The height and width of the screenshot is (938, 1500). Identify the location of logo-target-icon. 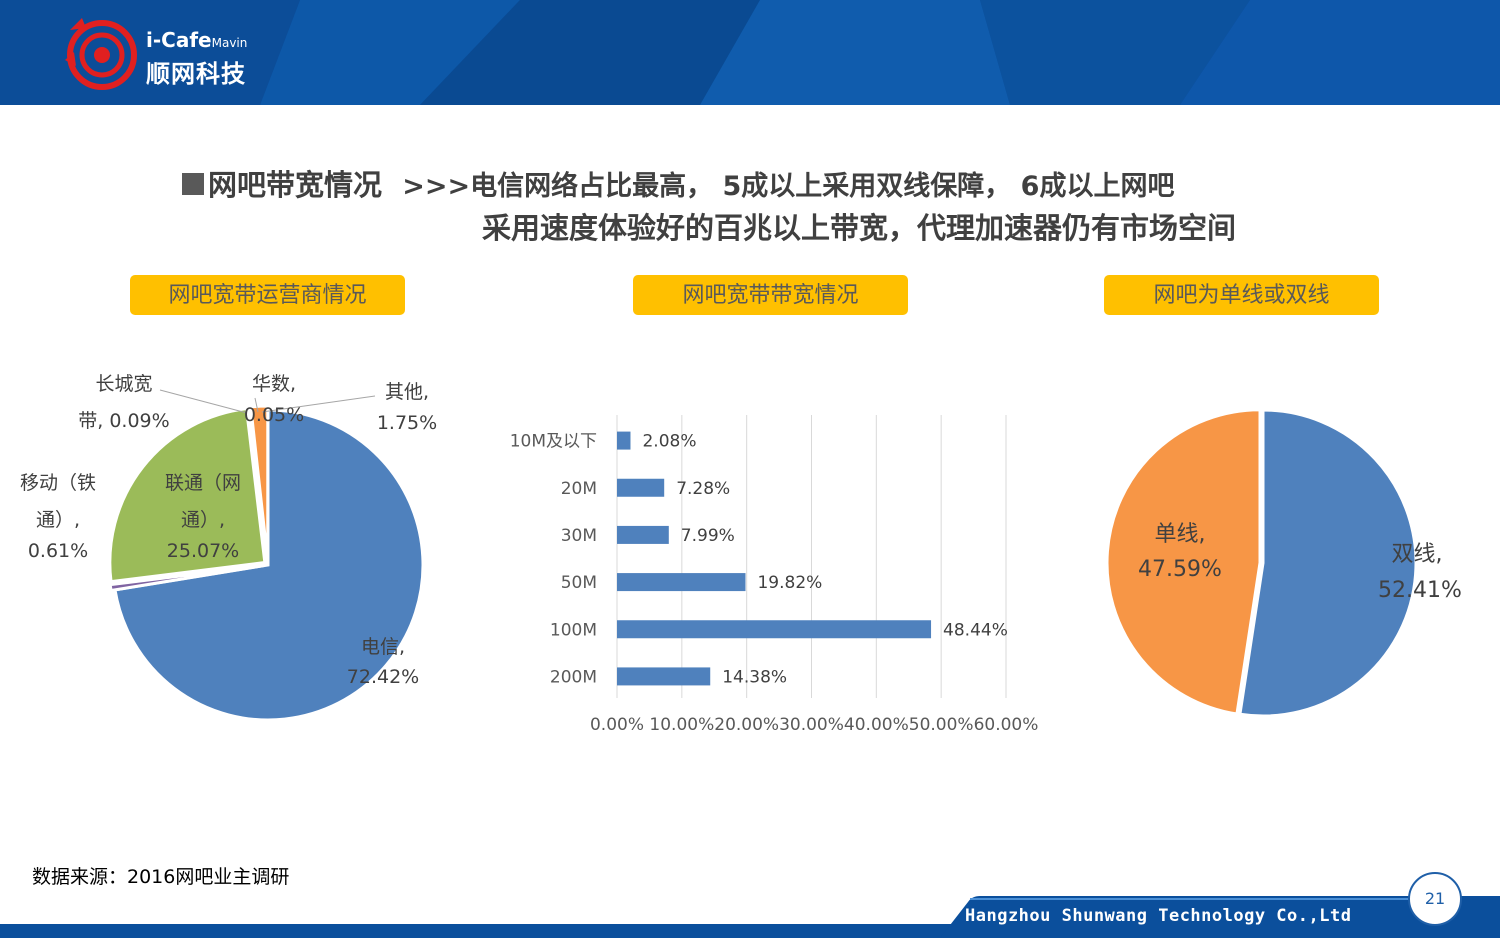
(101, 54).